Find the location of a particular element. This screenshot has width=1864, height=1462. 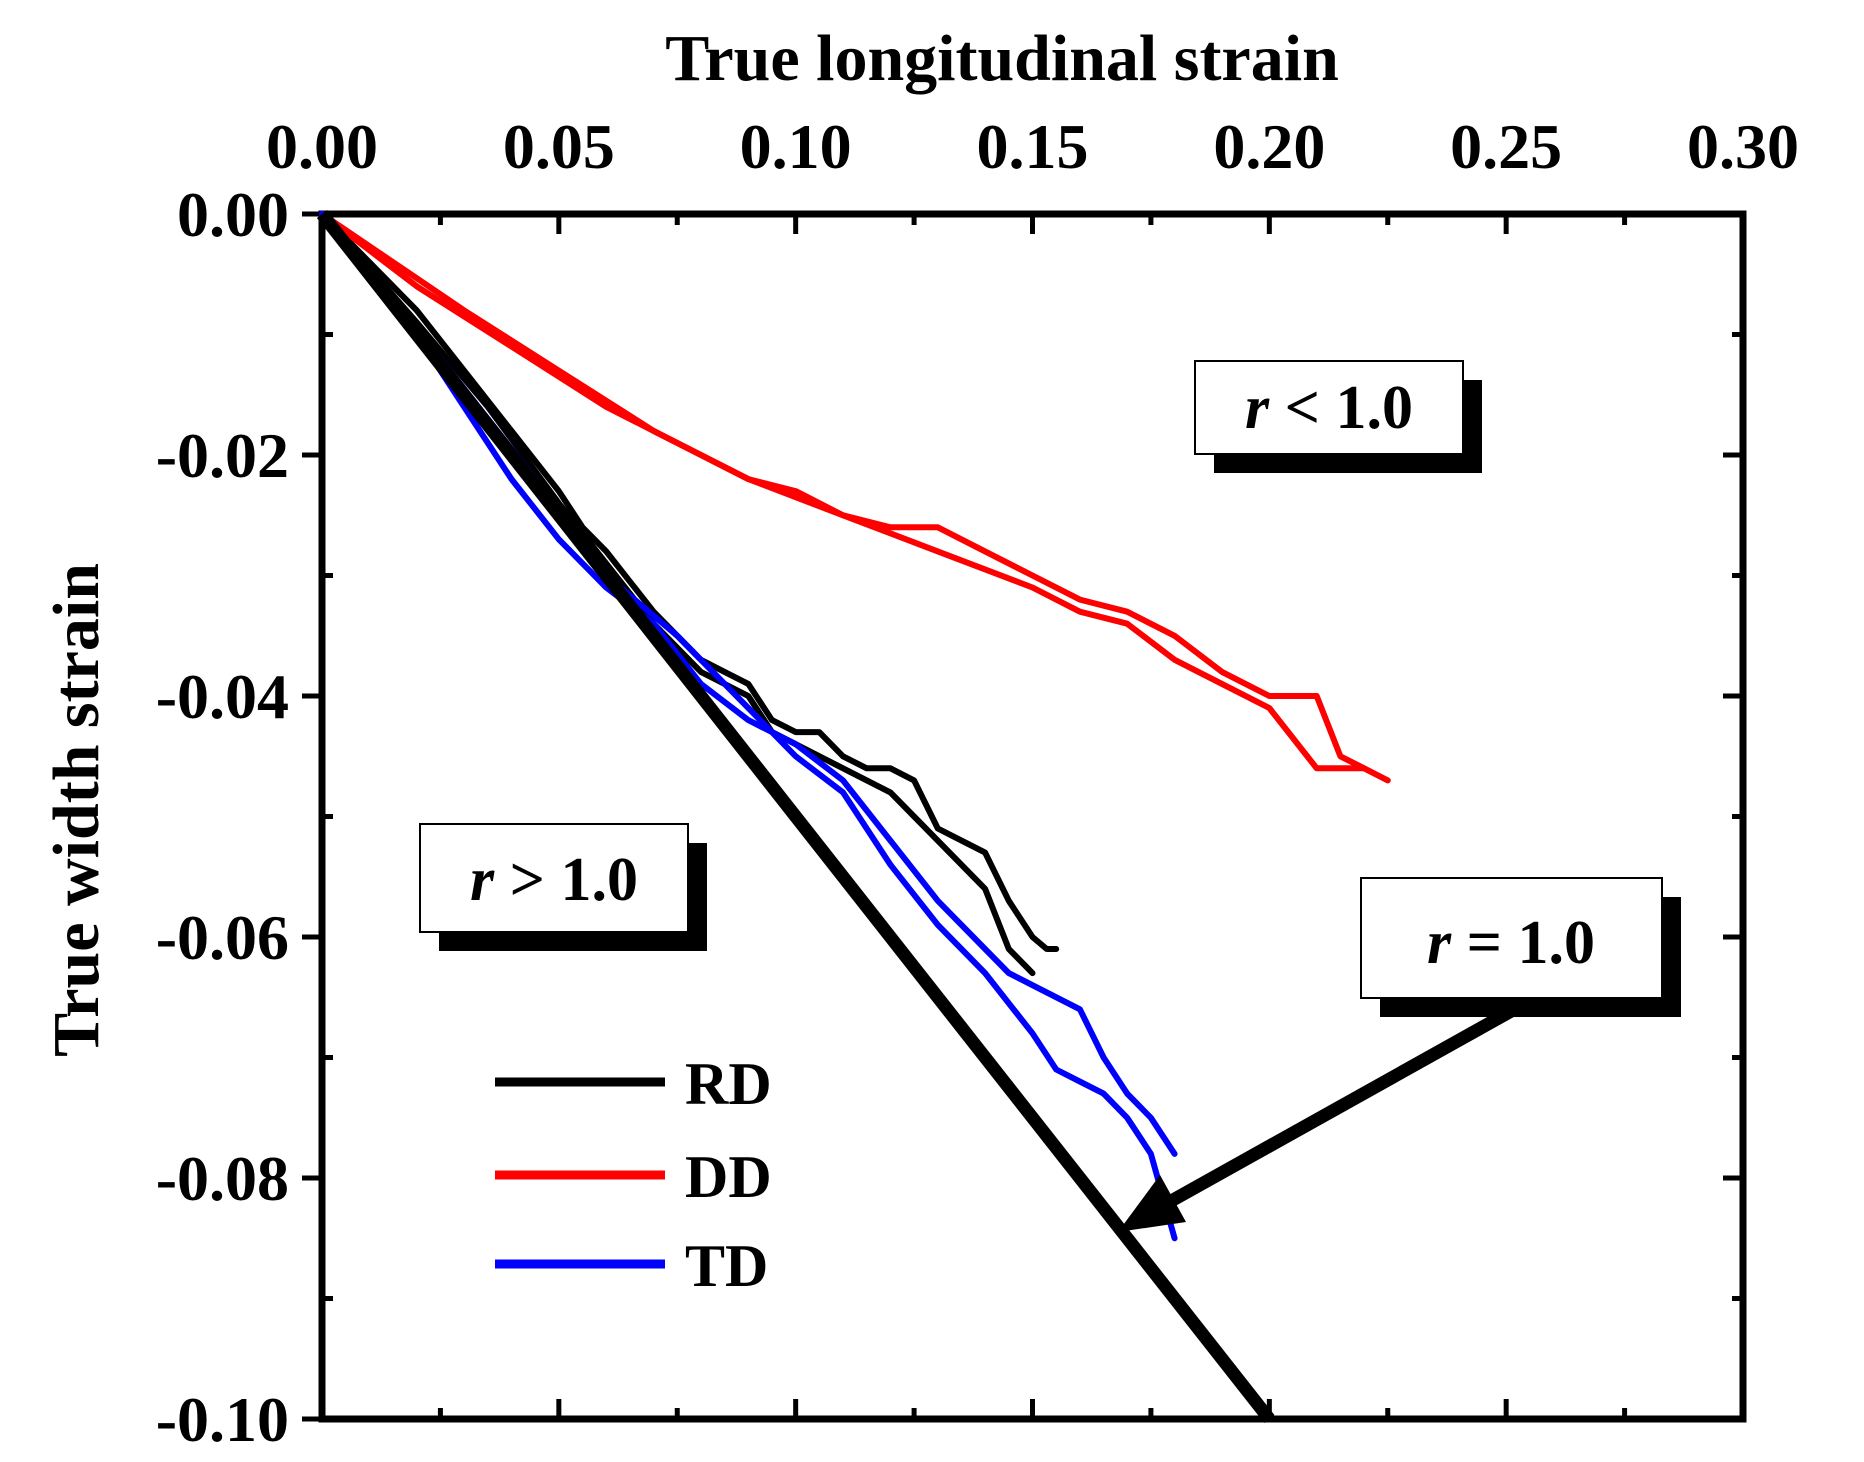

y-axis-title: True width strain is located at coordinates (76, 810).